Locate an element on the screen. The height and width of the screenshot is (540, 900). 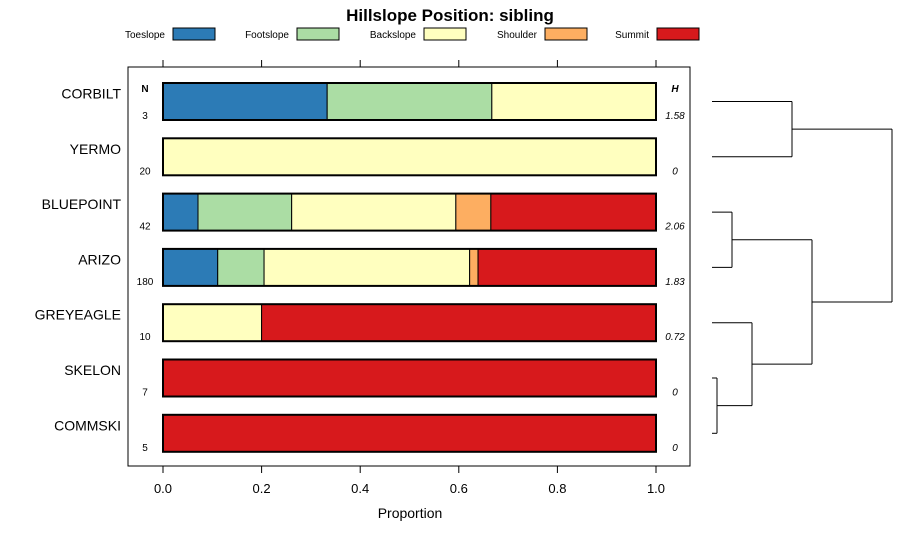
legend-label-toeslope: Toeslope is located at coordinates (145, 35).